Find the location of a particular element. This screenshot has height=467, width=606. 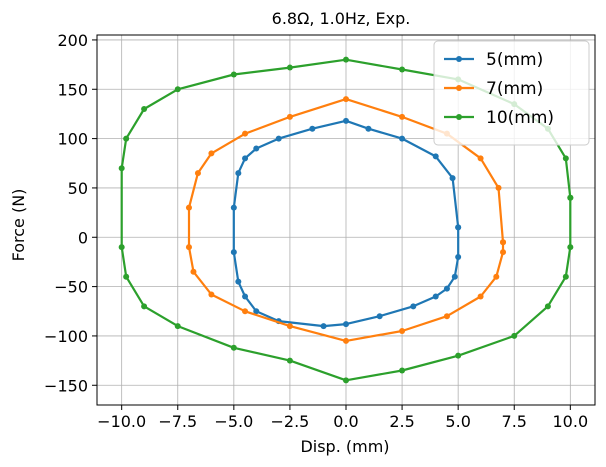

x-tick-label: 5.0 is located at coordinates (457, 421).